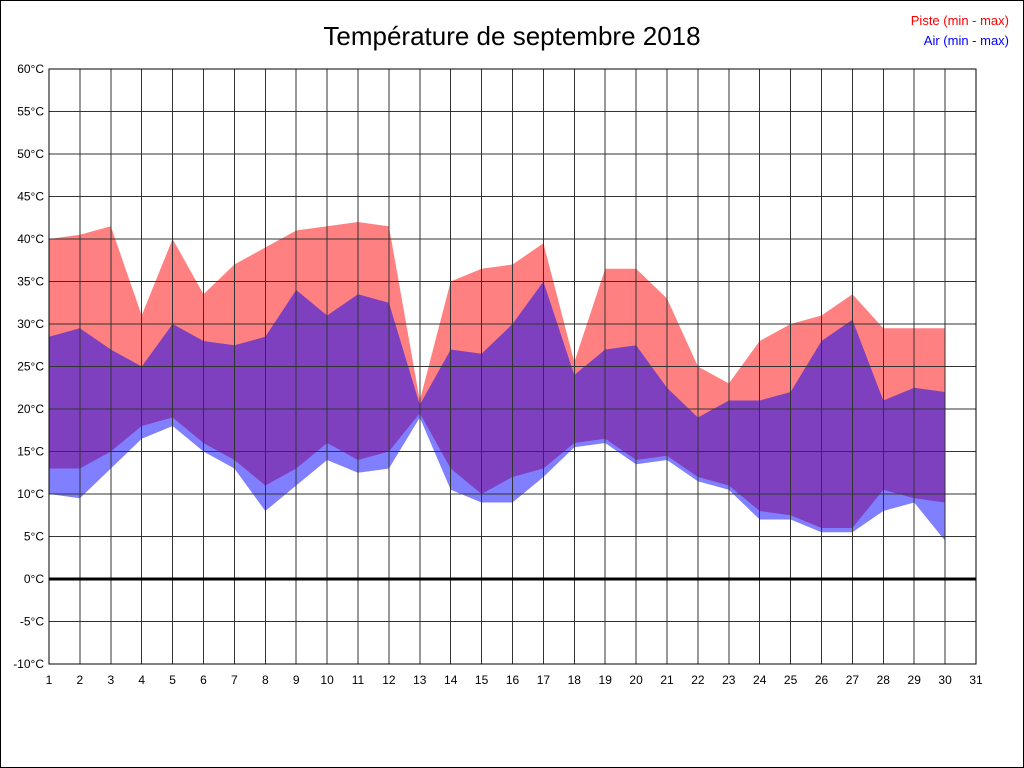 The image size is (1024, 768). Describe the element at coordinates (30, 239) in the screenshot. I see `y-tick-label: 40°C` at that location.